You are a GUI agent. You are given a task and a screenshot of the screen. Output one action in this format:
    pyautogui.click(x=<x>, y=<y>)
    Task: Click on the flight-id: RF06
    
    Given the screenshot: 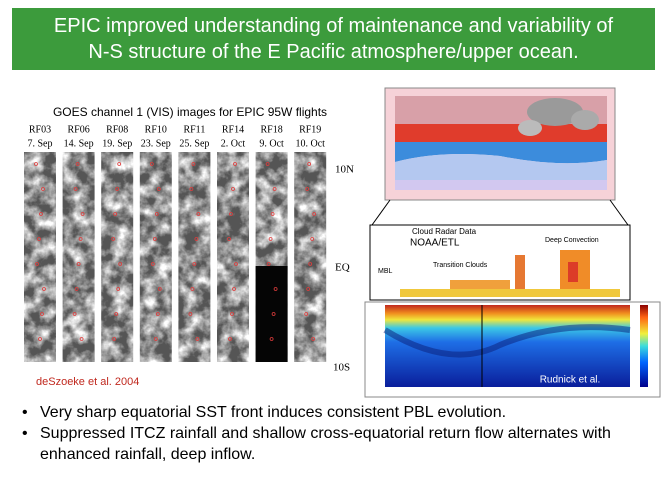 What is the action you would take?
    pyautogui.click(x=78, y=129)
    